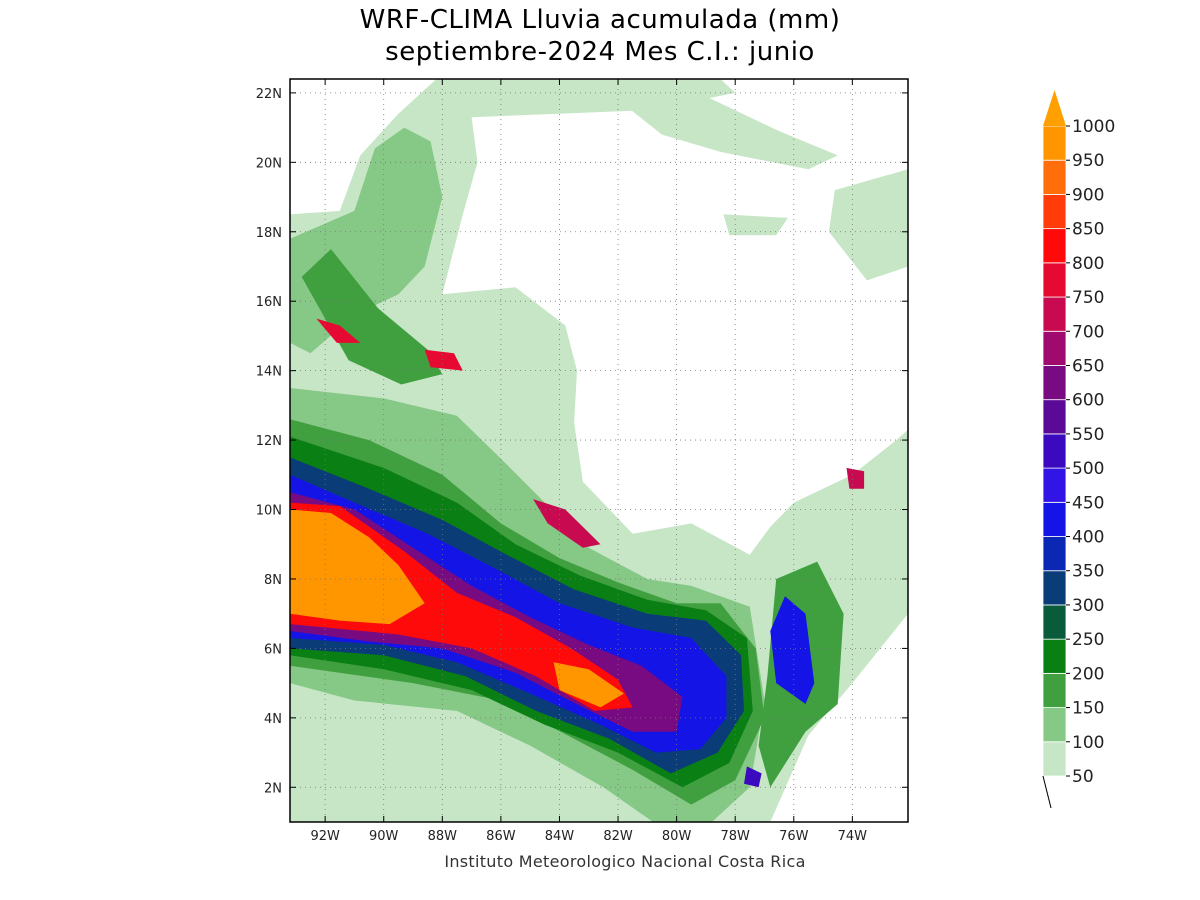 This screenshot has width=1200, height=900. What do you see at coordinates (794, 836) in the screenshot?
I see `x-tick-label: 76W` at bounding box center [794, 836].